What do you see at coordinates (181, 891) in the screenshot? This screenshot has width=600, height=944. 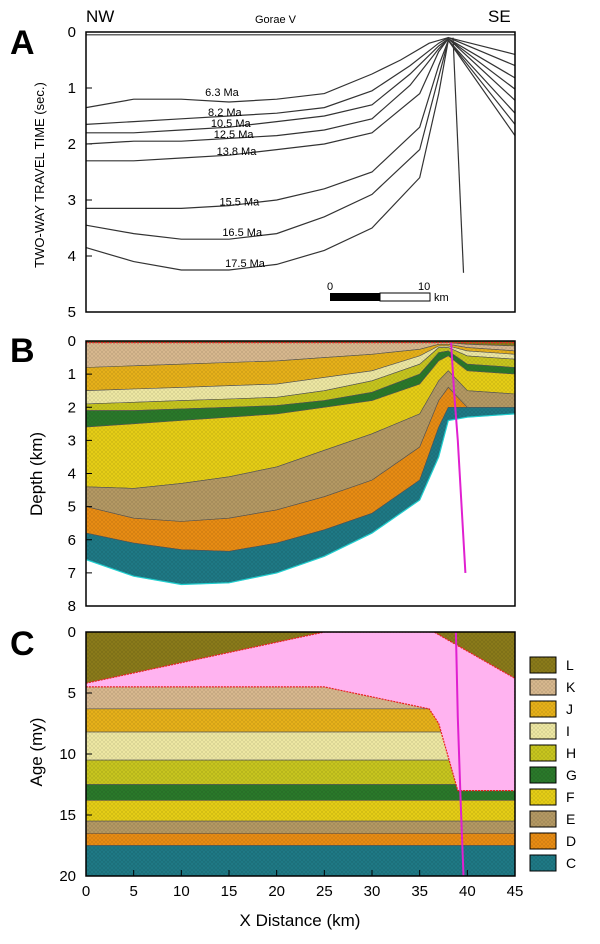 I see `panel-c-x-tick-label: 10` at bounding box center [181, 891].